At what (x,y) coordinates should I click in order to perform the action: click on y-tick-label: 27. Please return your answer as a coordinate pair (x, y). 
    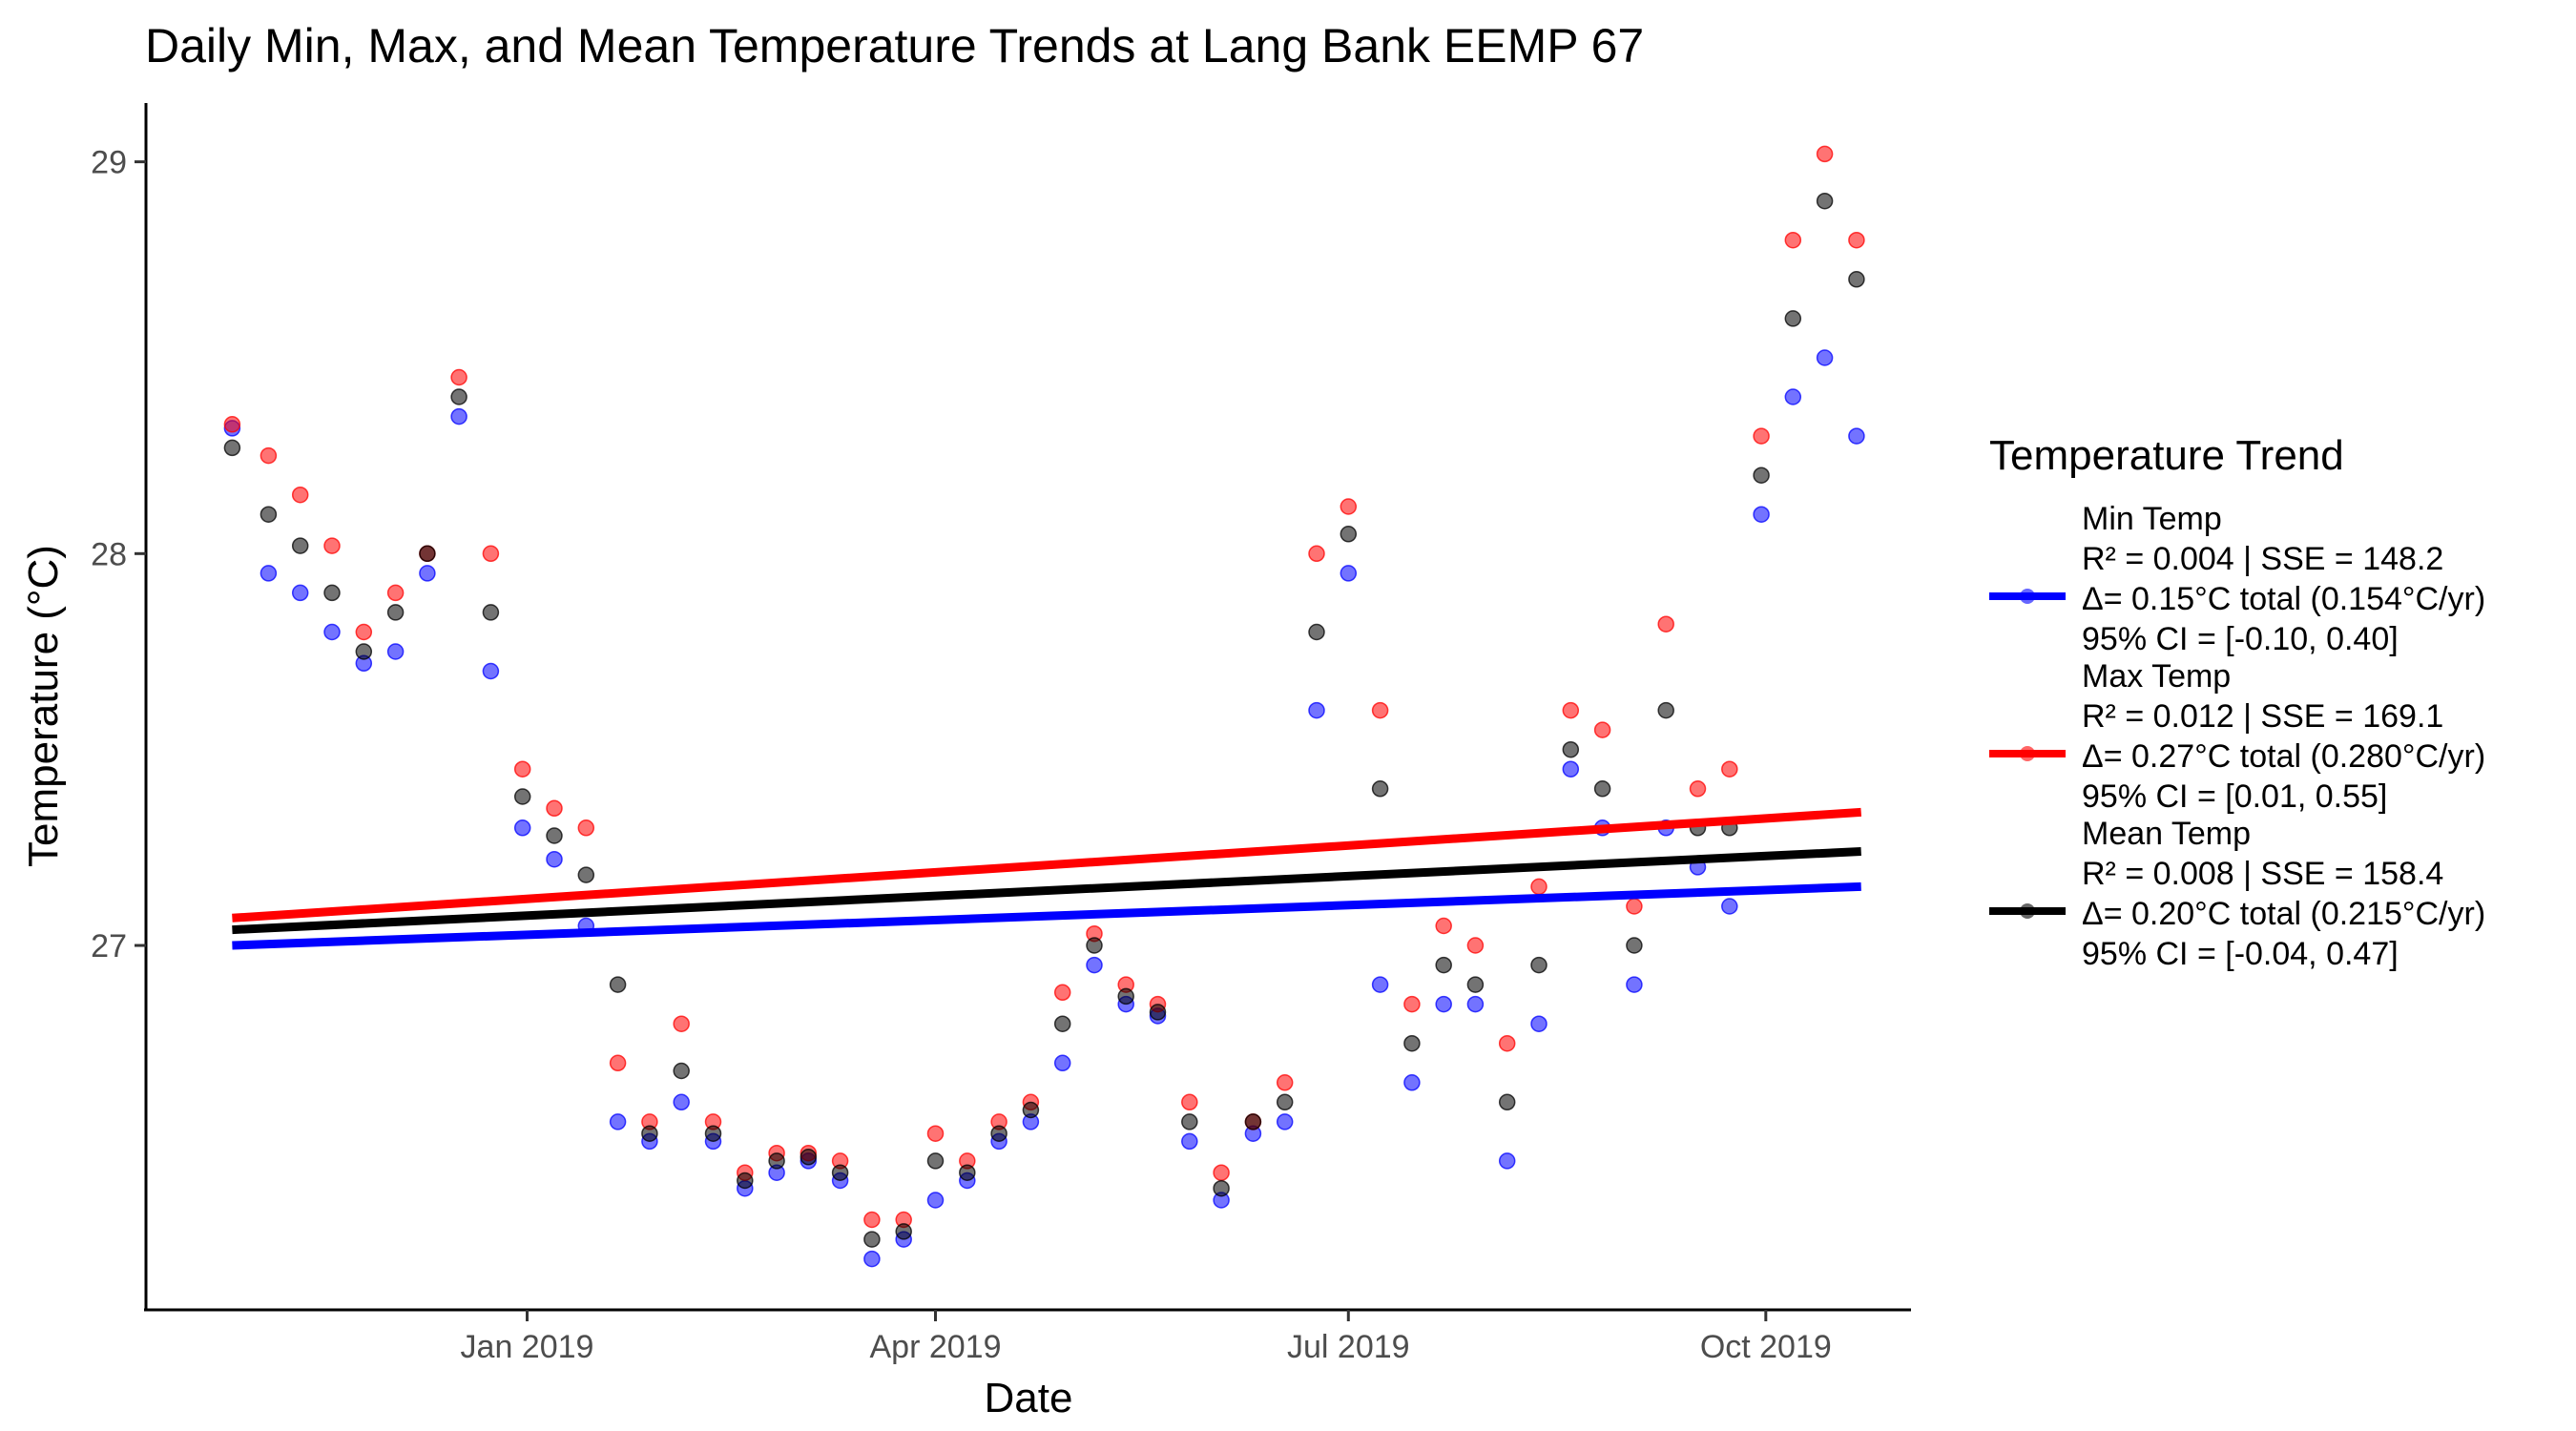
    Looking at the image, I should click on (109, 946).